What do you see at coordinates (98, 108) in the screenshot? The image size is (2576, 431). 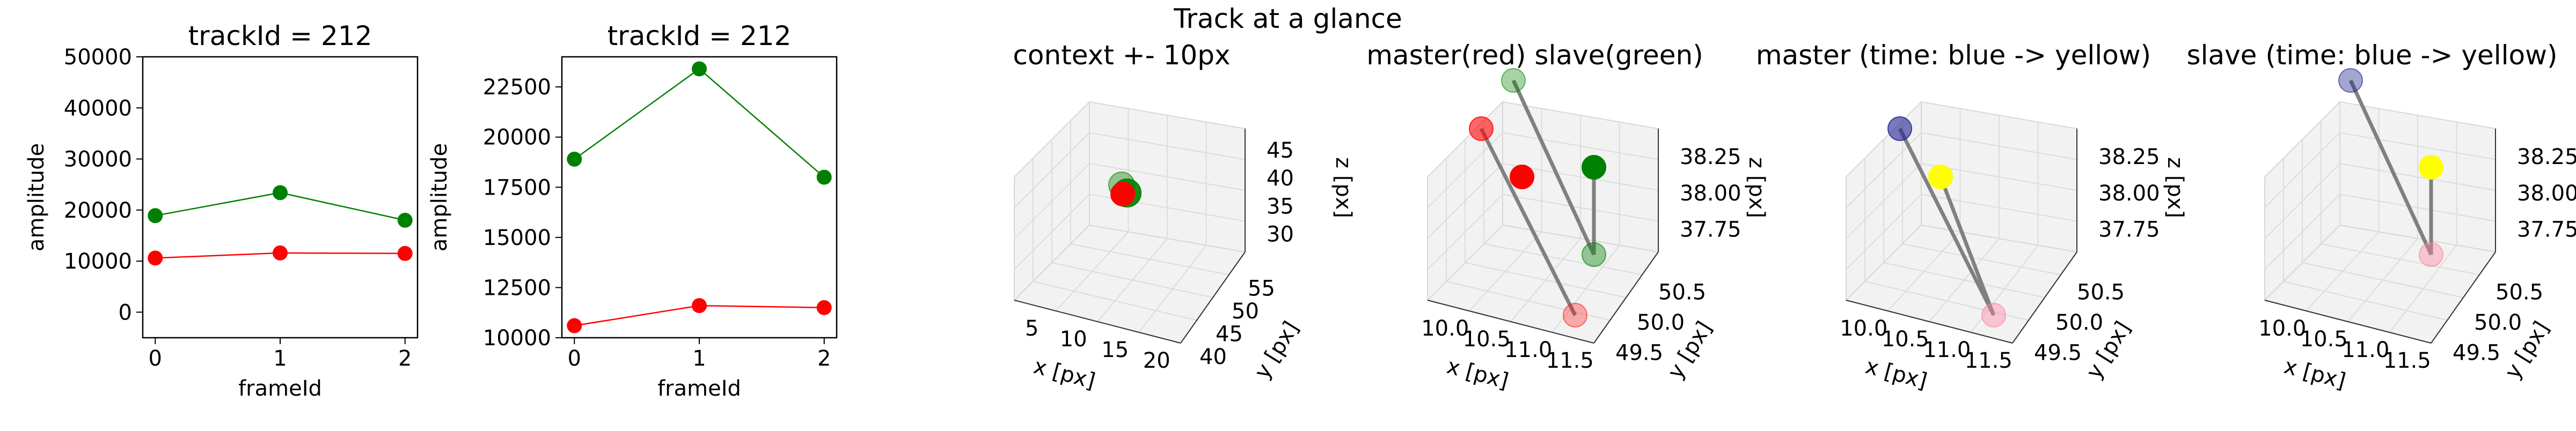 I see `y-tick-label: 40000` at bounding box center [98, 108].